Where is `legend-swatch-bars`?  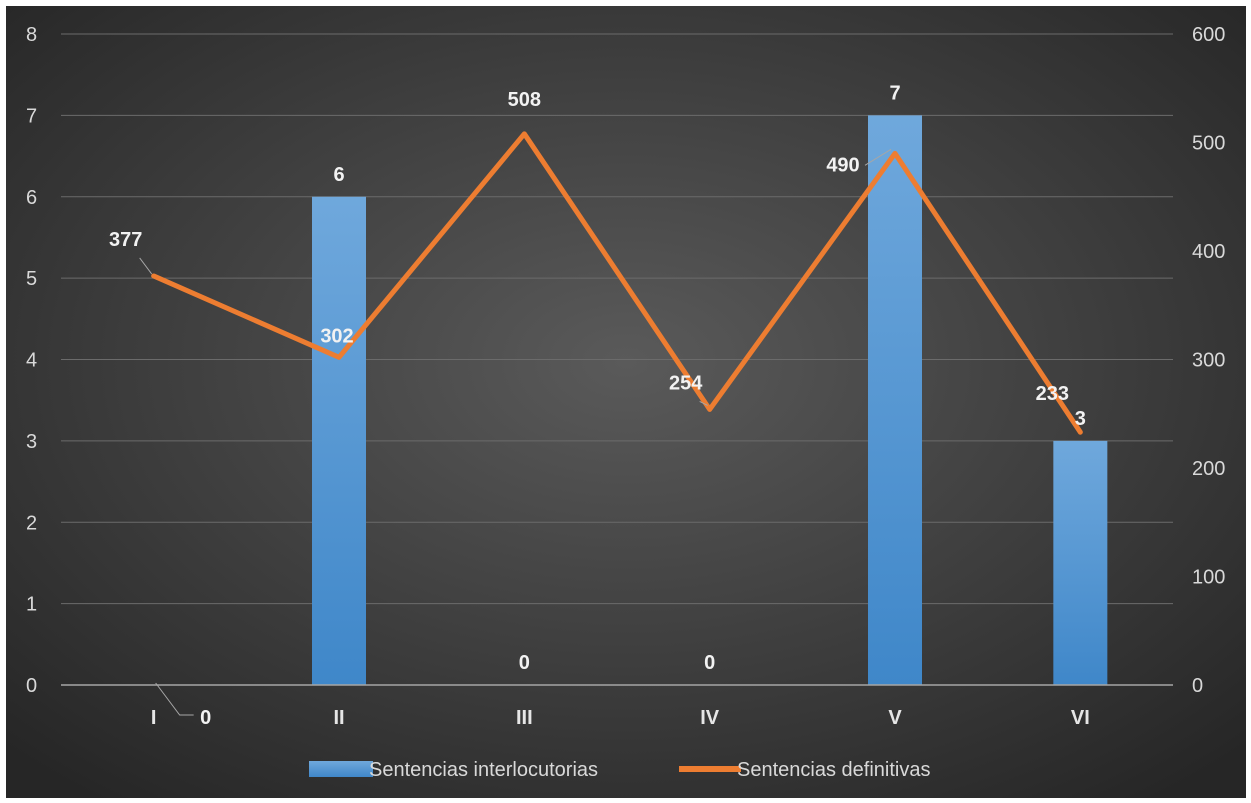 legend-swatch-bars is located at coordinates (341, 769).